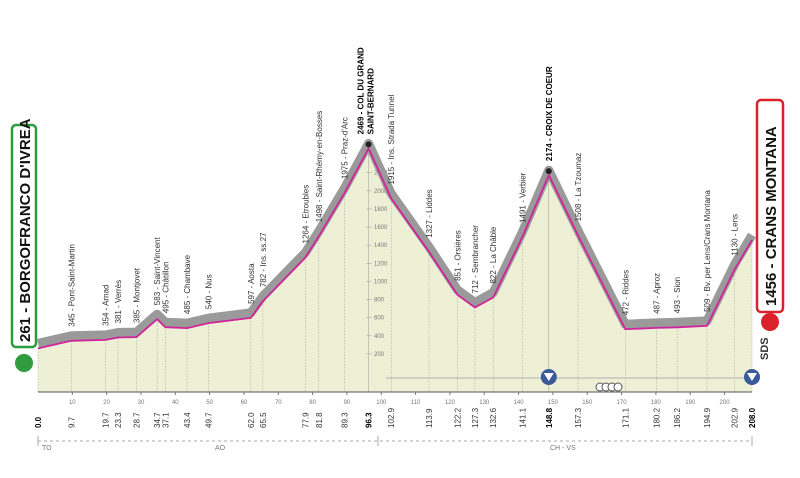 This screenshot has width=800, height=478. Describe the element at coordinates (72, 403) in the screenshot. I see `x-tick-label: 10` at that location.